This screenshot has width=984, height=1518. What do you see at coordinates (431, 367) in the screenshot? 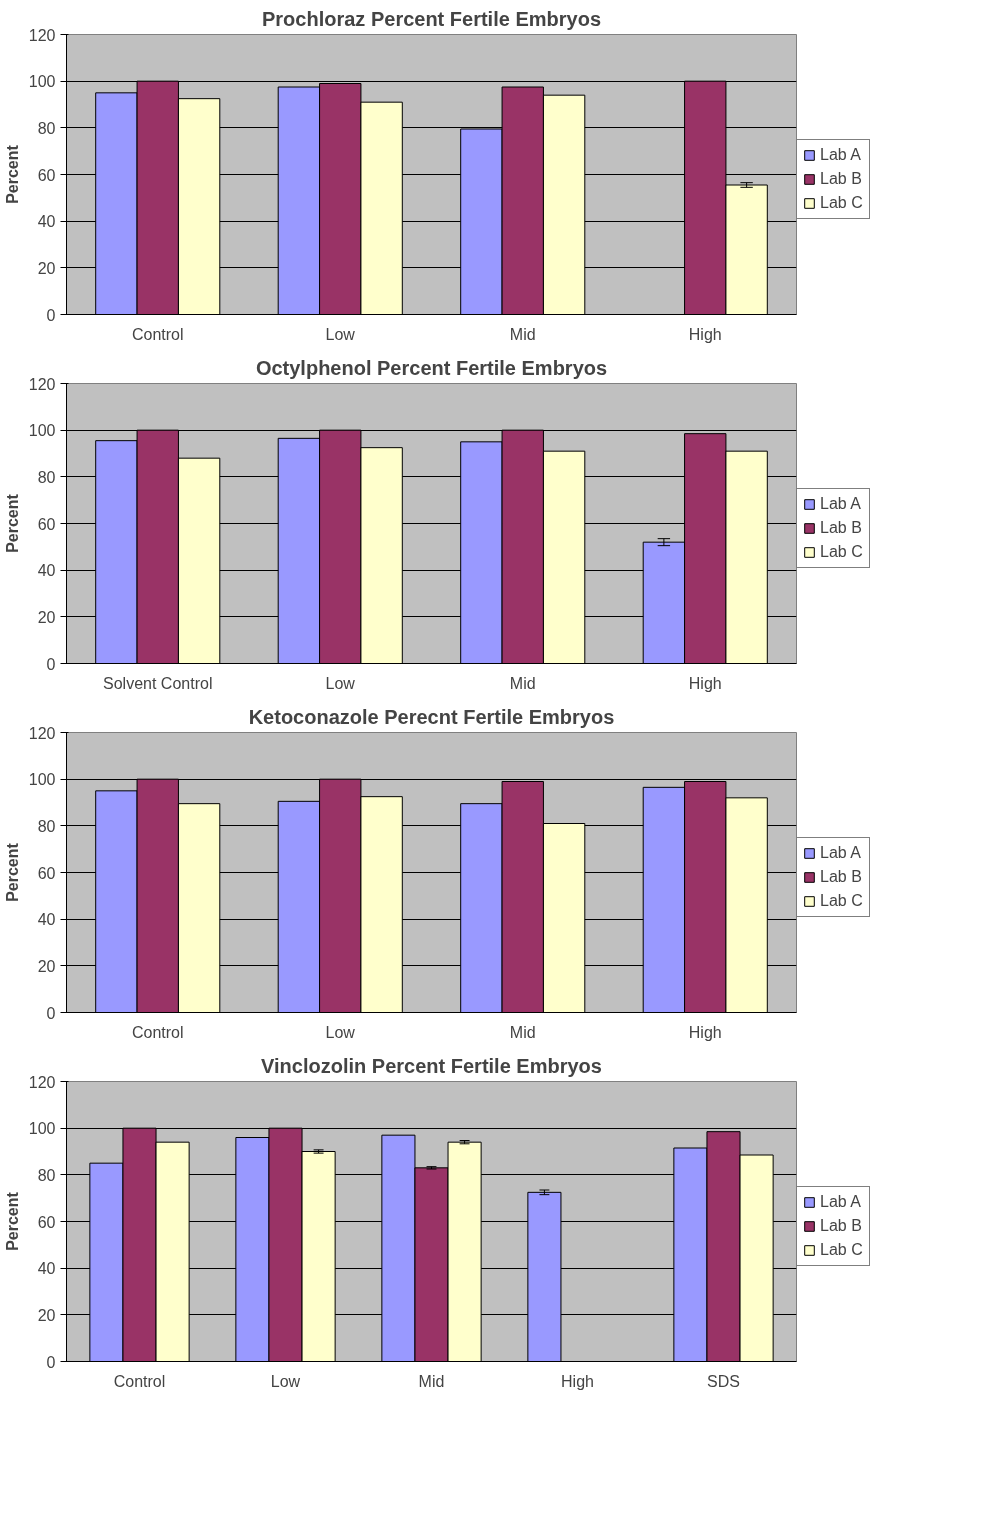
I see `chart-title: Octylphenol Percent Fertile Embryos` at bounding box center [431, 367].